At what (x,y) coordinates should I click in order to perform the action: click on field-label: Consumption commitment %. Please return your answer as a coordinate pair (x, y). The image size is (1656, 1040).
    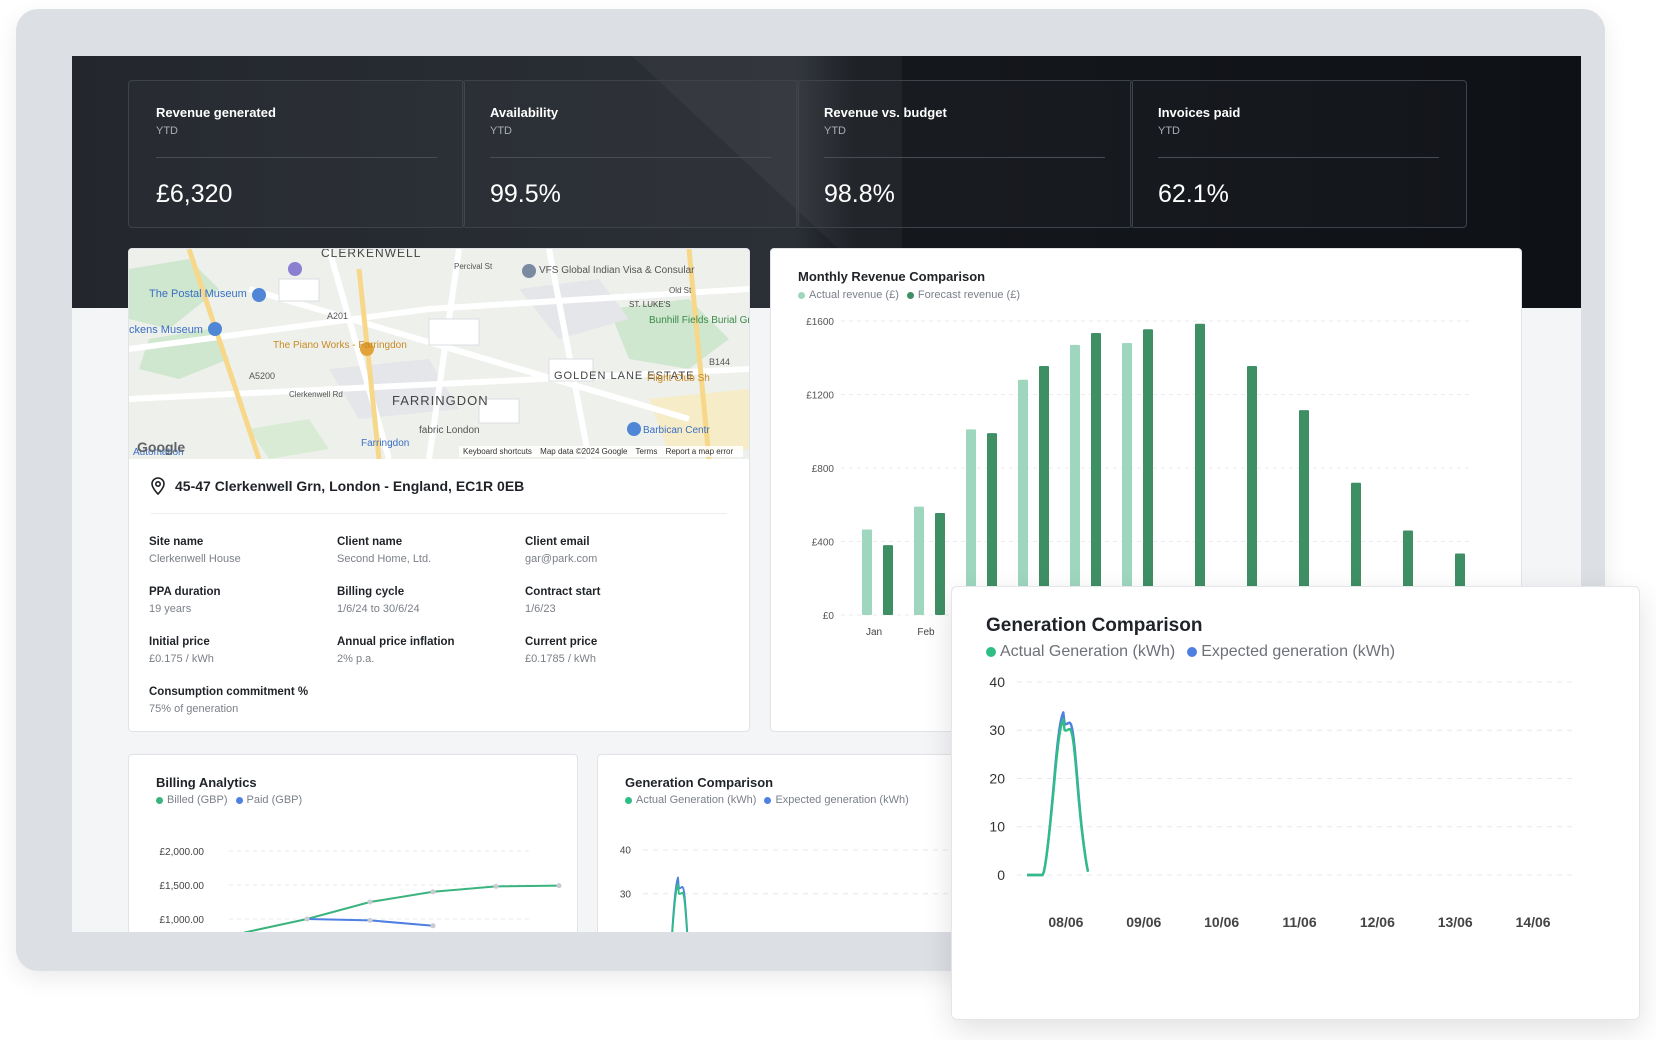
    Looking at the image, I should click on (229, 692).